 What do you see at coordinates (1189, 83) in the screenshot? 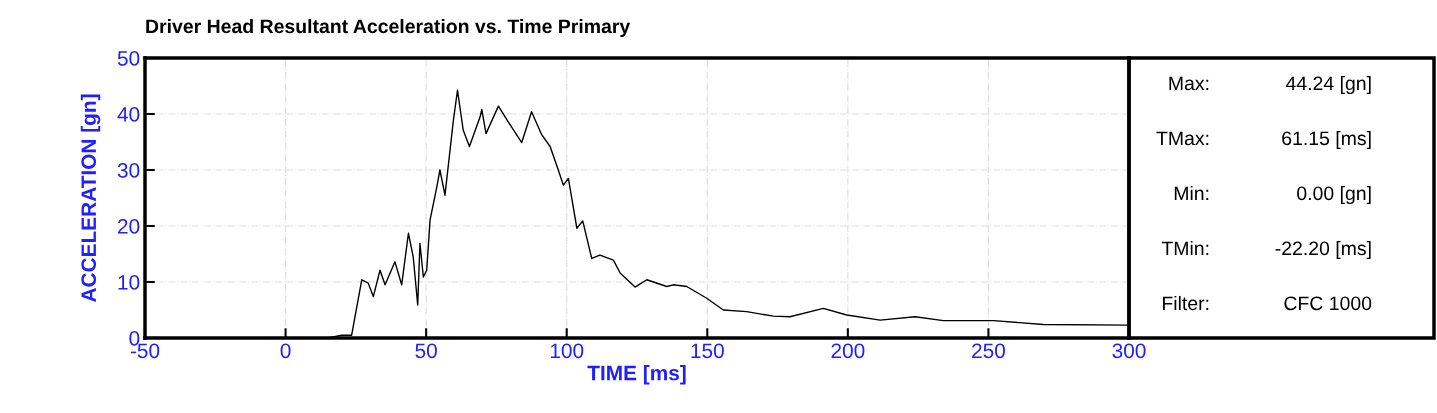
I see `text: Max:` at bounding box center [1189, 83].